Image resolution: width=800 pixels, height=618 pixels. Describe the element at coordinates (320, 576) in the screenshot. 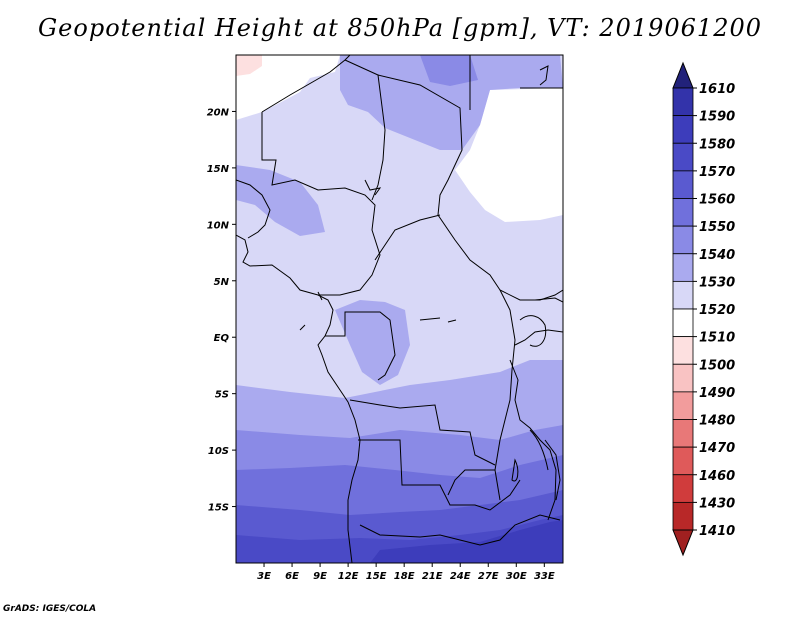

I see `lon-tick-label: 9E` at that location.